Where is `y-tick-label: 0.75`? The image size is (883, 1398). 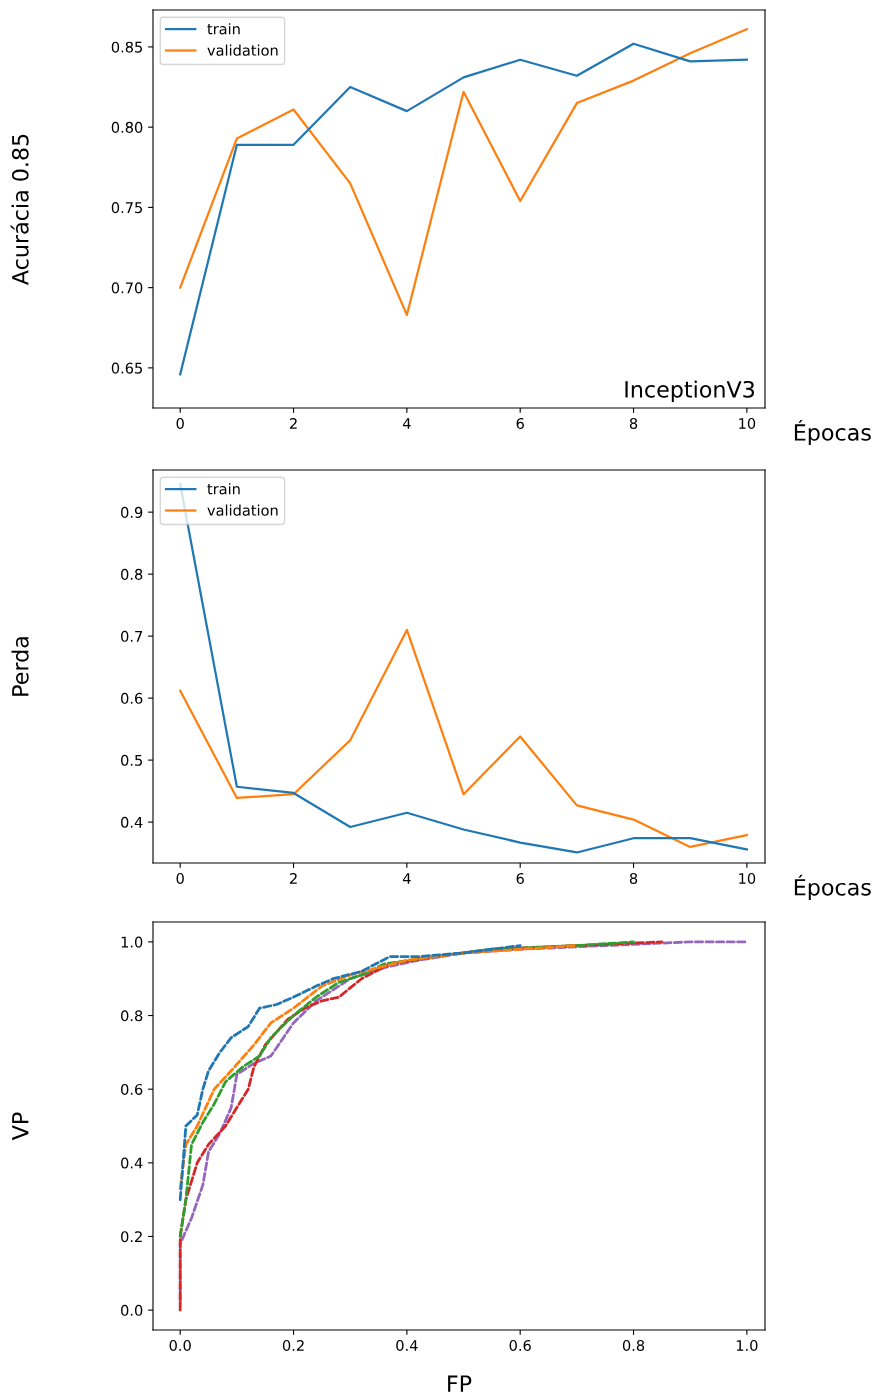 y-tick-label: 0.75 is located at coordinates (126, 208).